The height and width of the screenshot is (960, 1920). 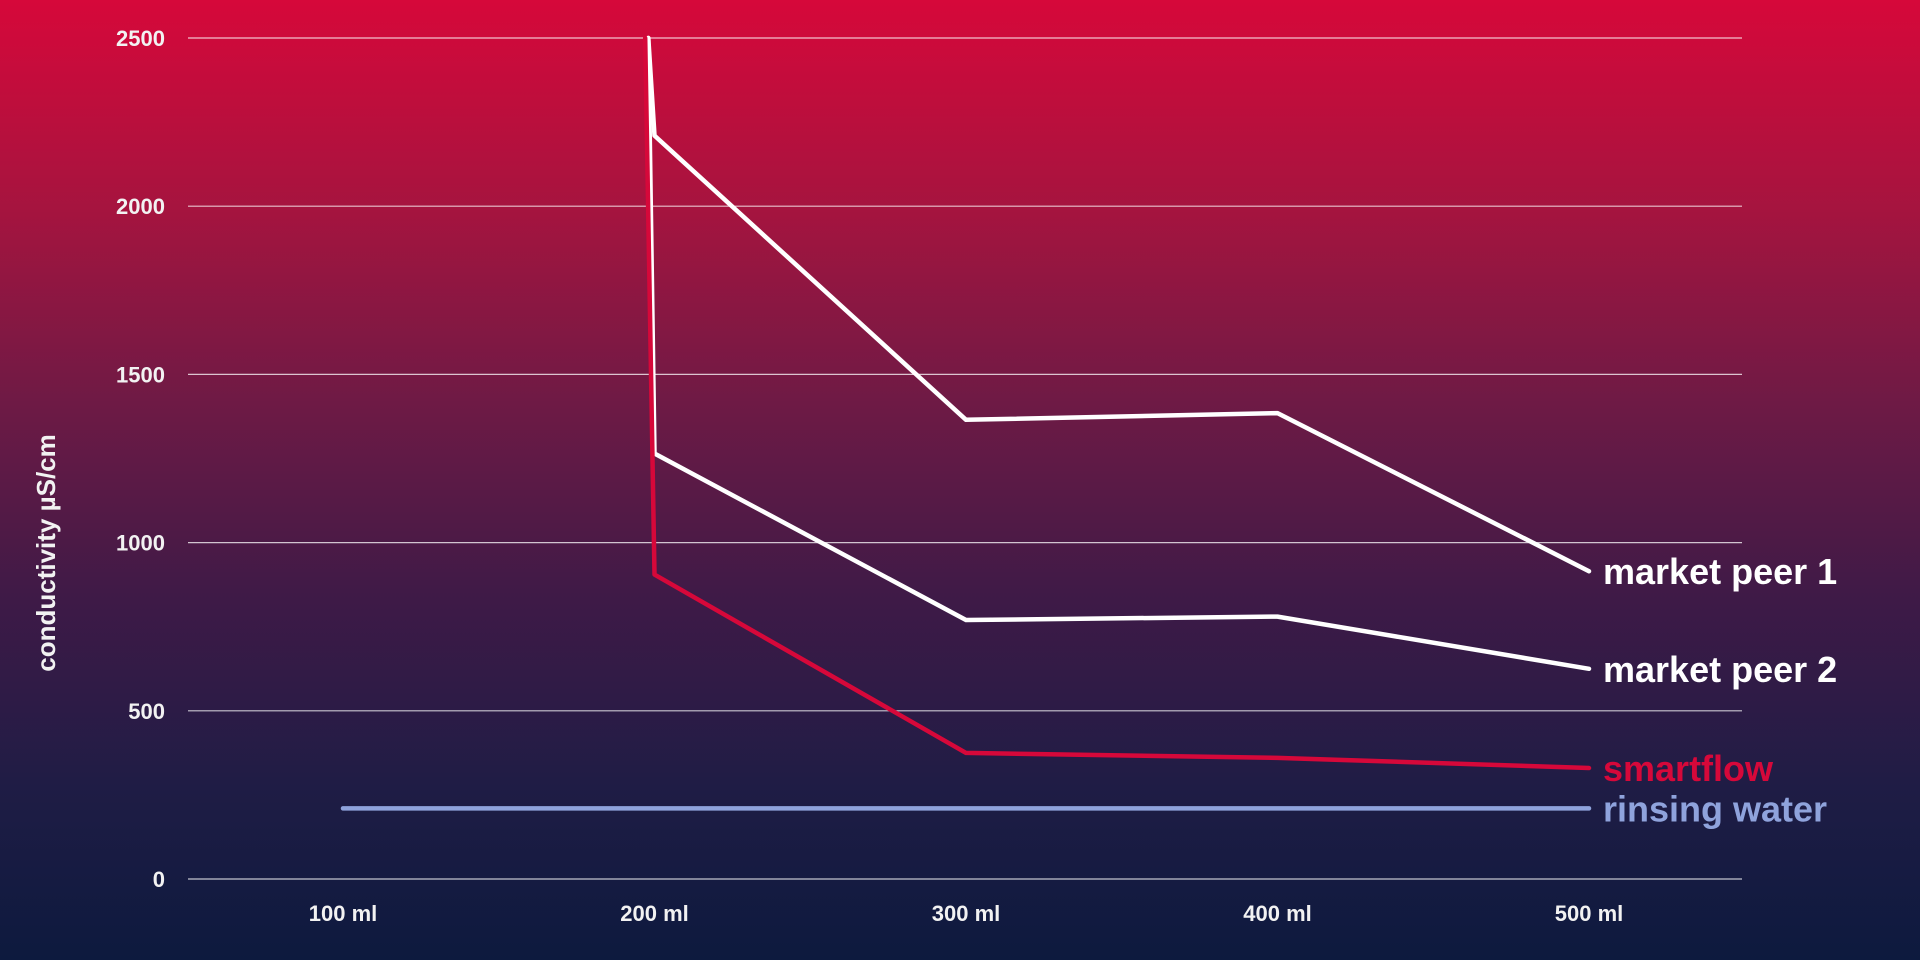 I want to click on x-tick-label: 100 ml, so click(x=343, y=913).